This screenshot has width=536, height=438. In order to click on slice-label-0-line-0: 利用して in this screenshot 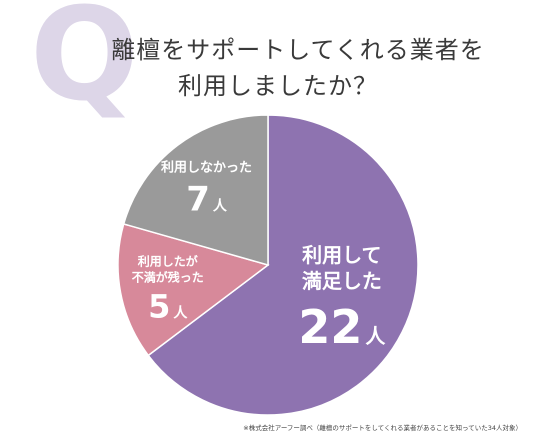, I will do `click(341, 255)`.